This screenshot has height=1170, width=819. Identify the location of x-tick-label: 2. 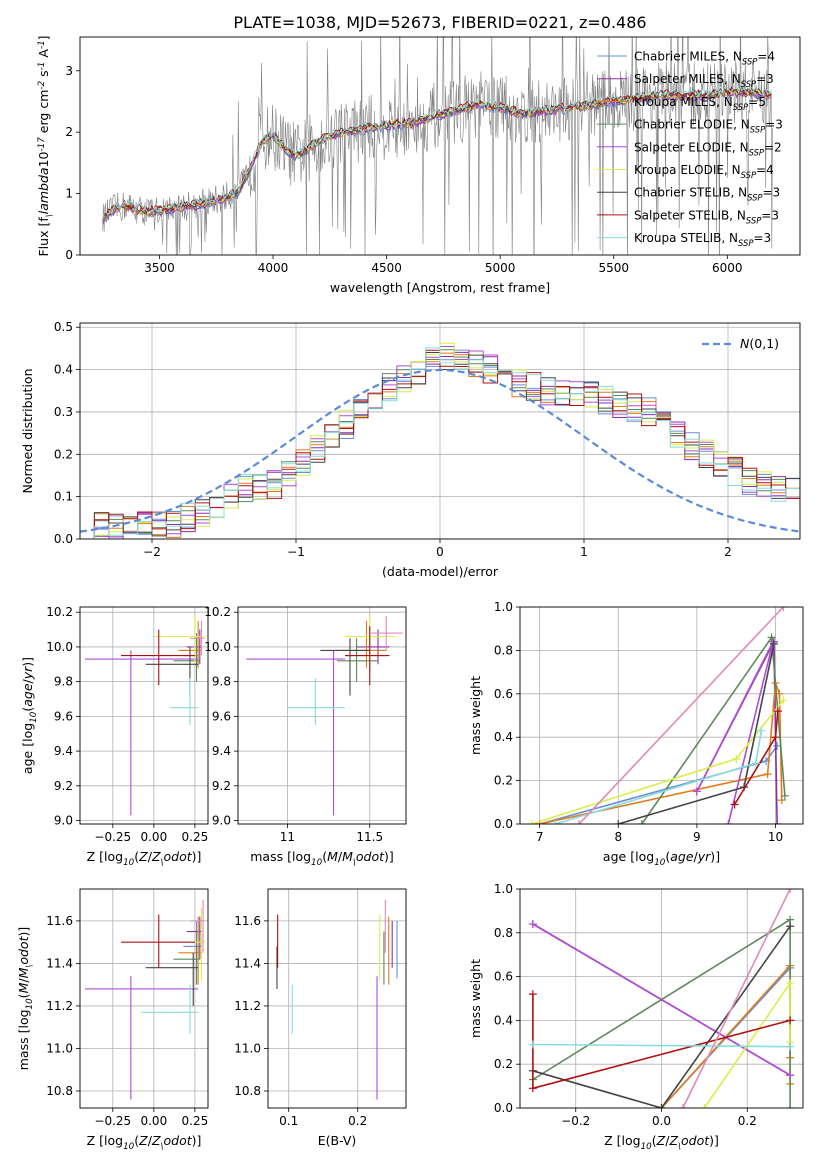
(728, 552).